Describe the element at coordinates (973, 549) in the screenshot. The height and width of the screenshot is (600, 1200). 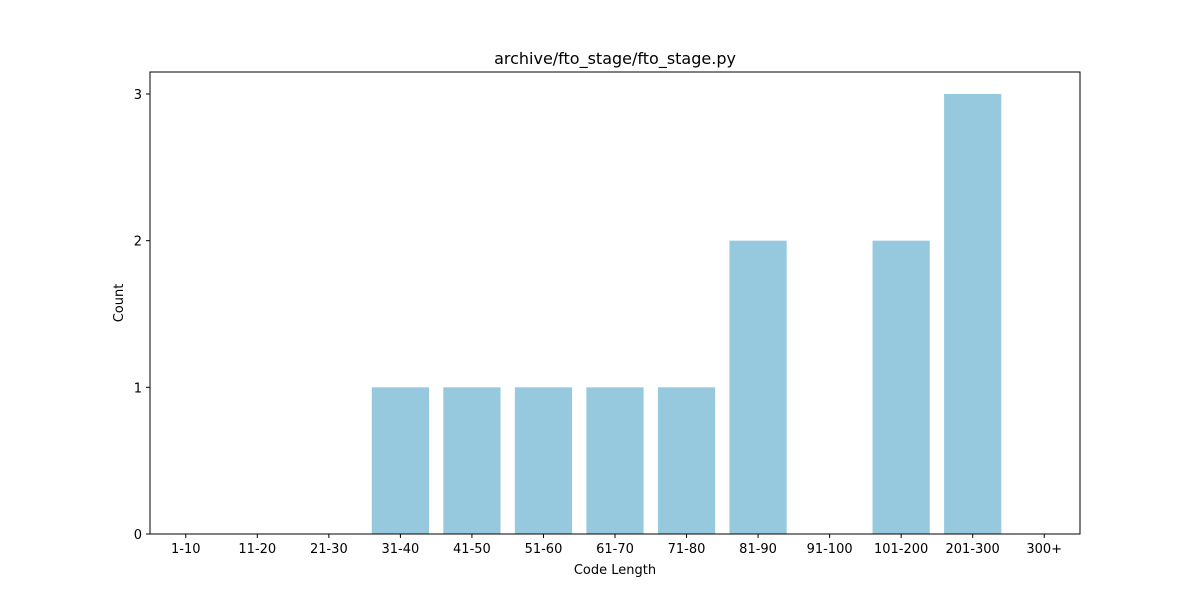
I see `x-tick-label: 201-300` at that location.